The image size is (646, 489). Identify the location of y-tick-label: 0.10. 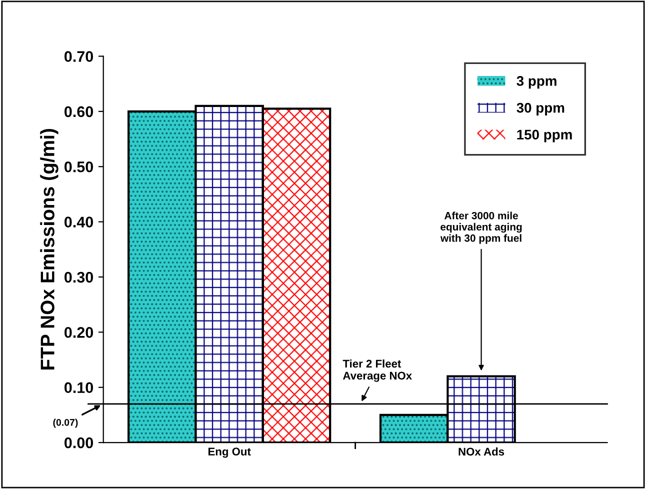
(79, 388).